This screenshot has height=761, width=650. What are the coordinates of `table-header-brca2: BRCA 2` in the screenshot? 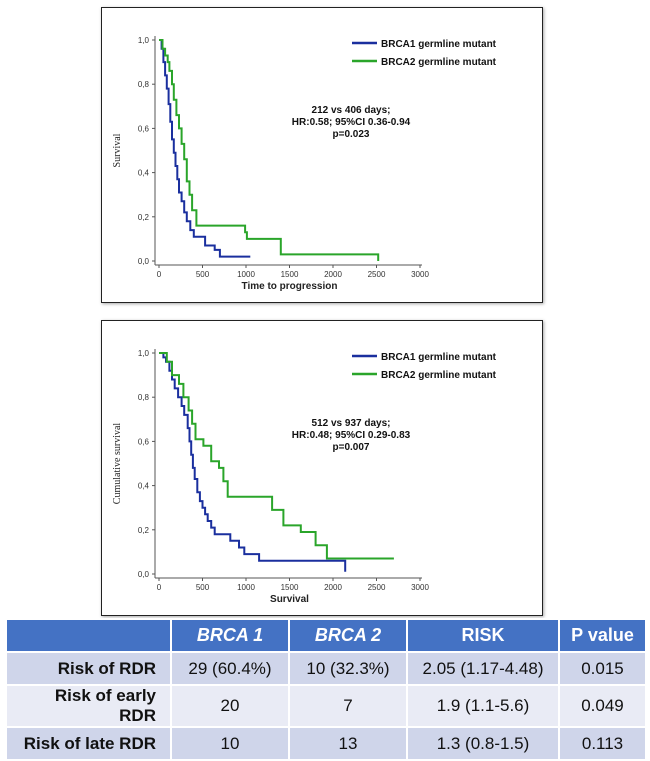 It's located at (348, 635).